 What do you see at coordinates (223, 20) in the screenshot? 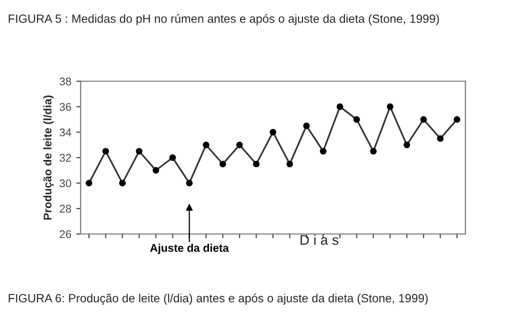
I see `chart-title: FIGURA 5 : Medidas do pH no rúmen antes e após o ajuste da dieta (Stone, 1999)` at bounding box center [223, 20].